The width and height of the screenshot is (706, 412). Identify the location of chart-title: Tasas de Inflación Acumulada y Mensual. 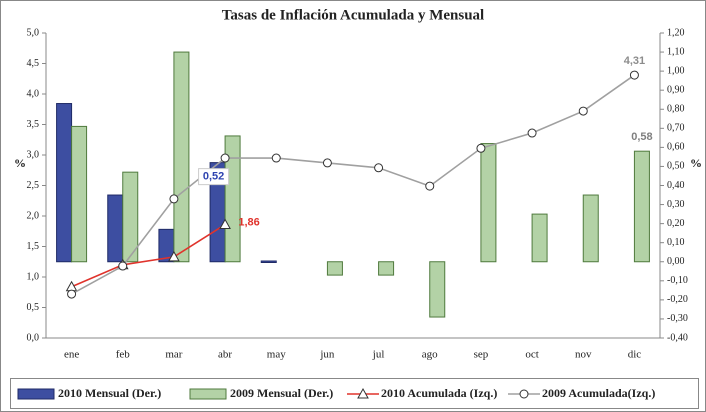
(353, 15).